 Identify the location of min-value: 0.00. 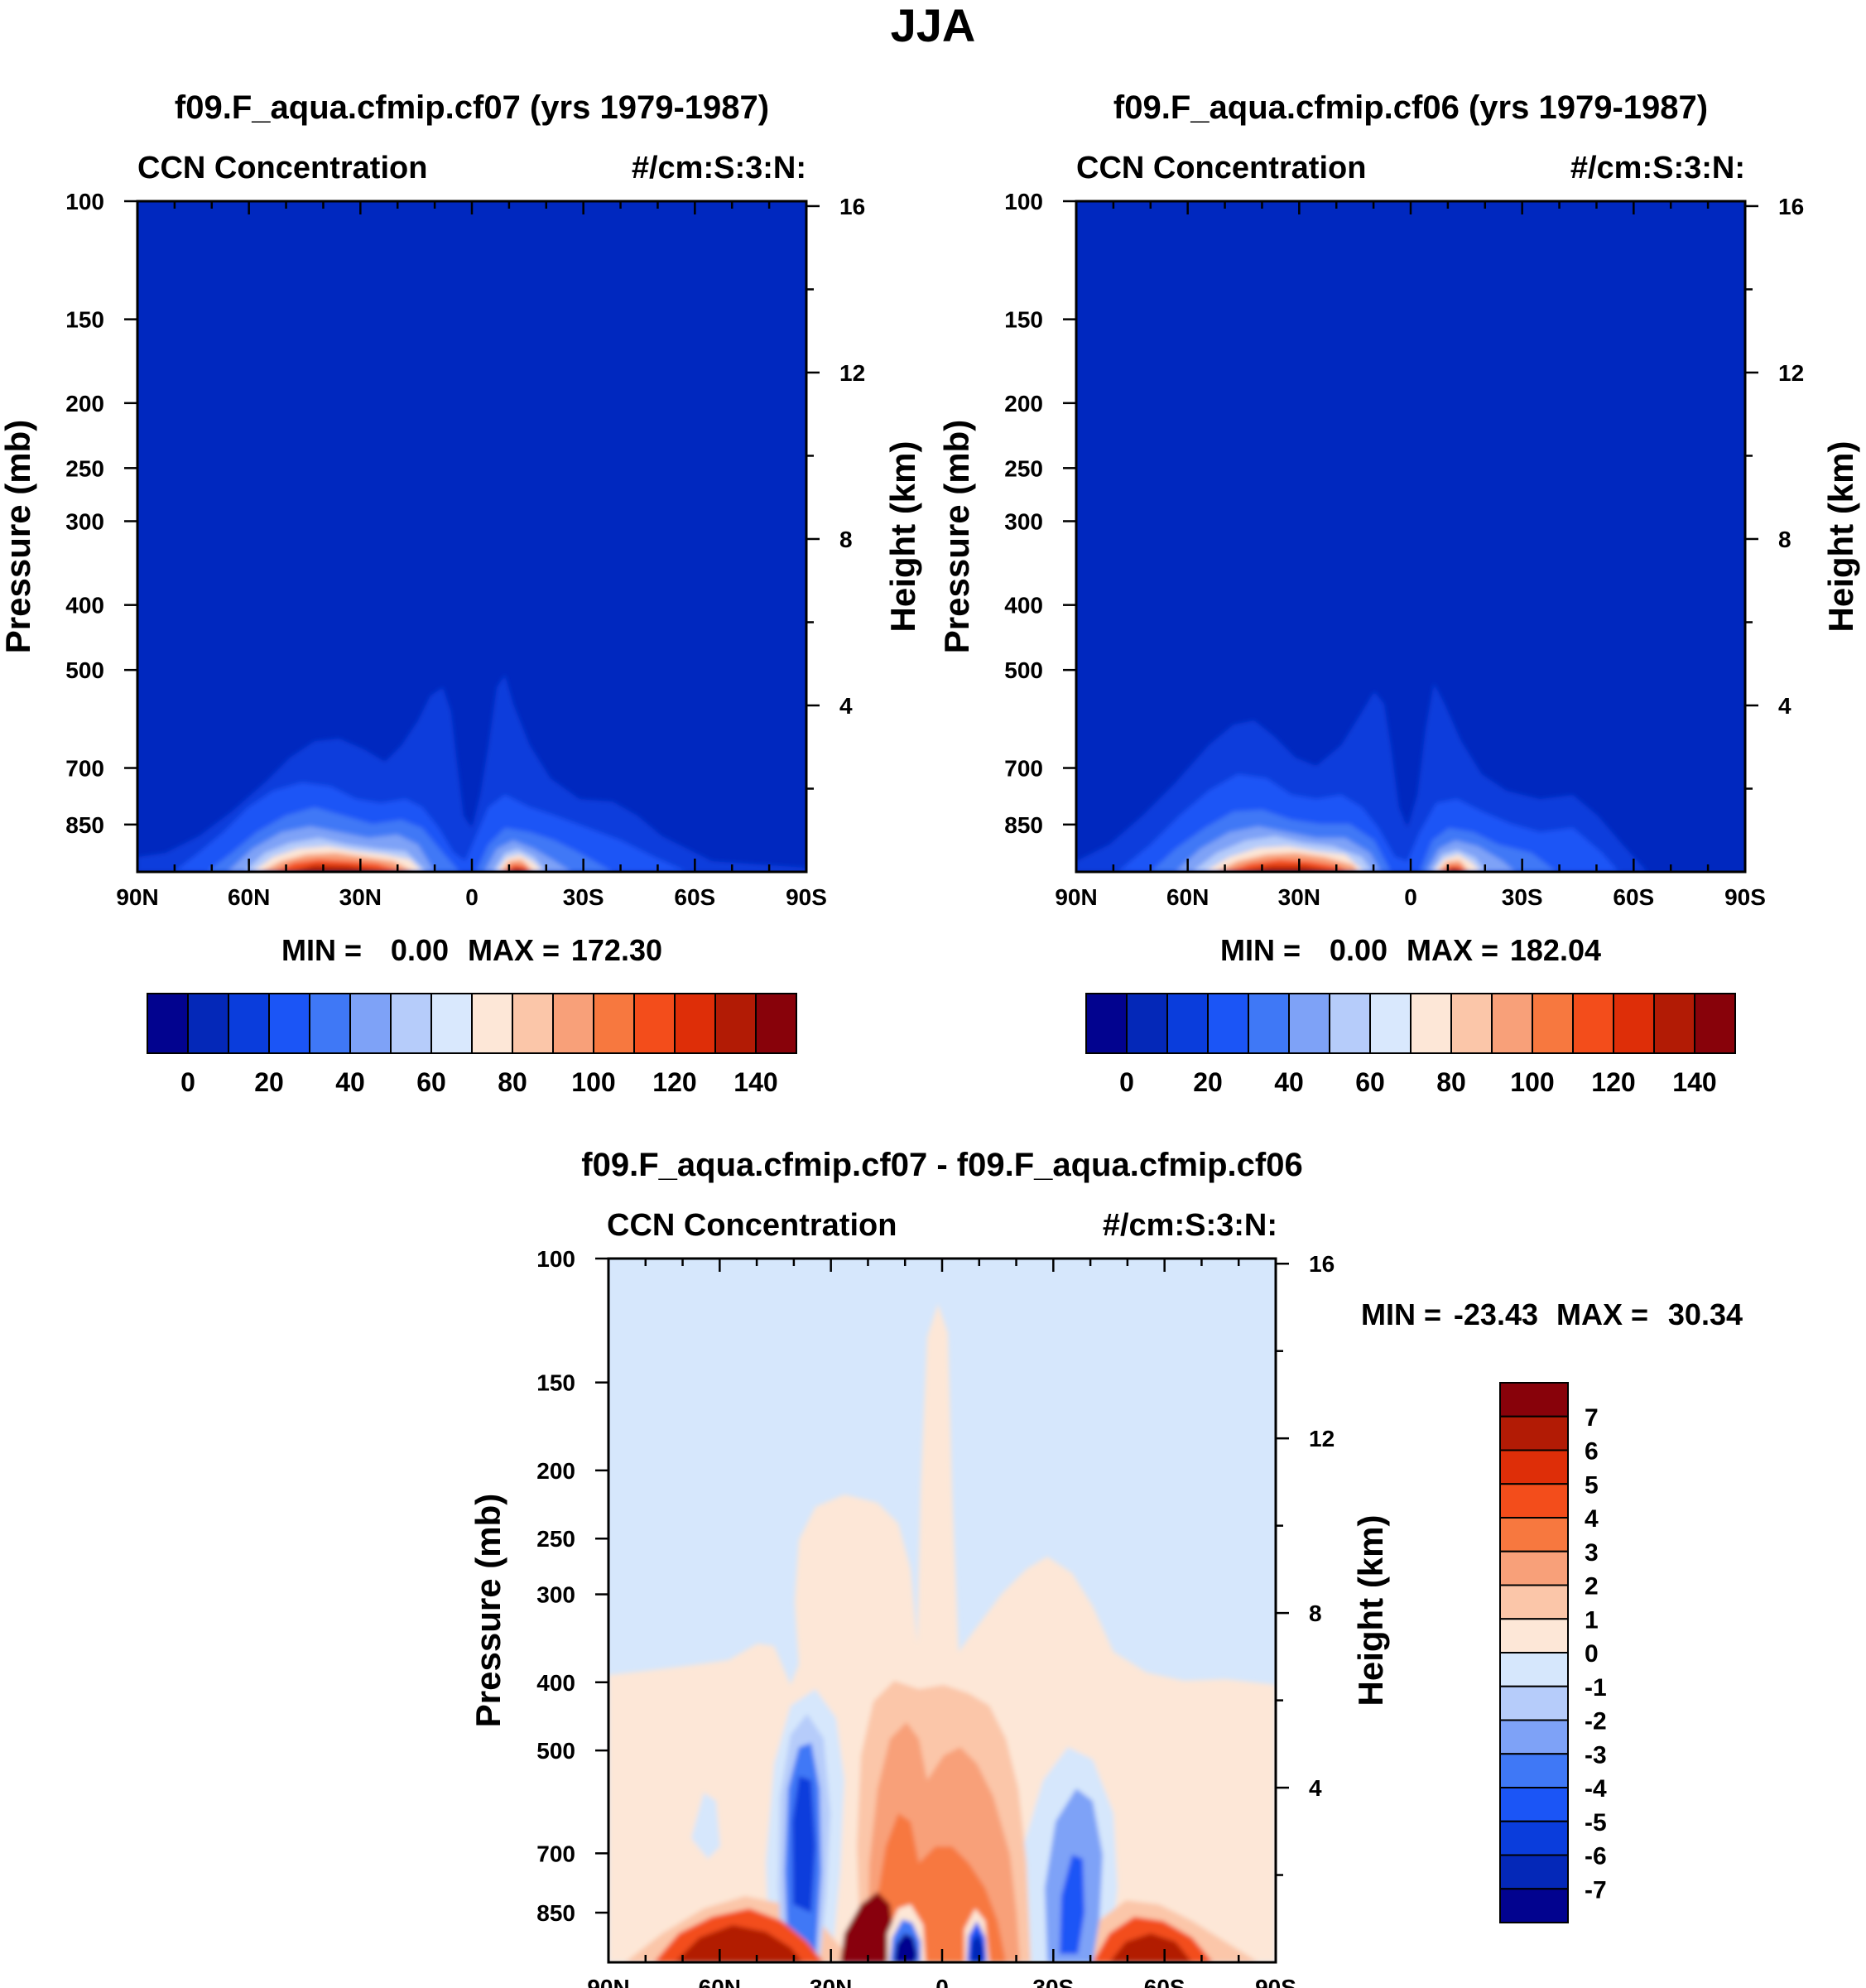
(420, 950).